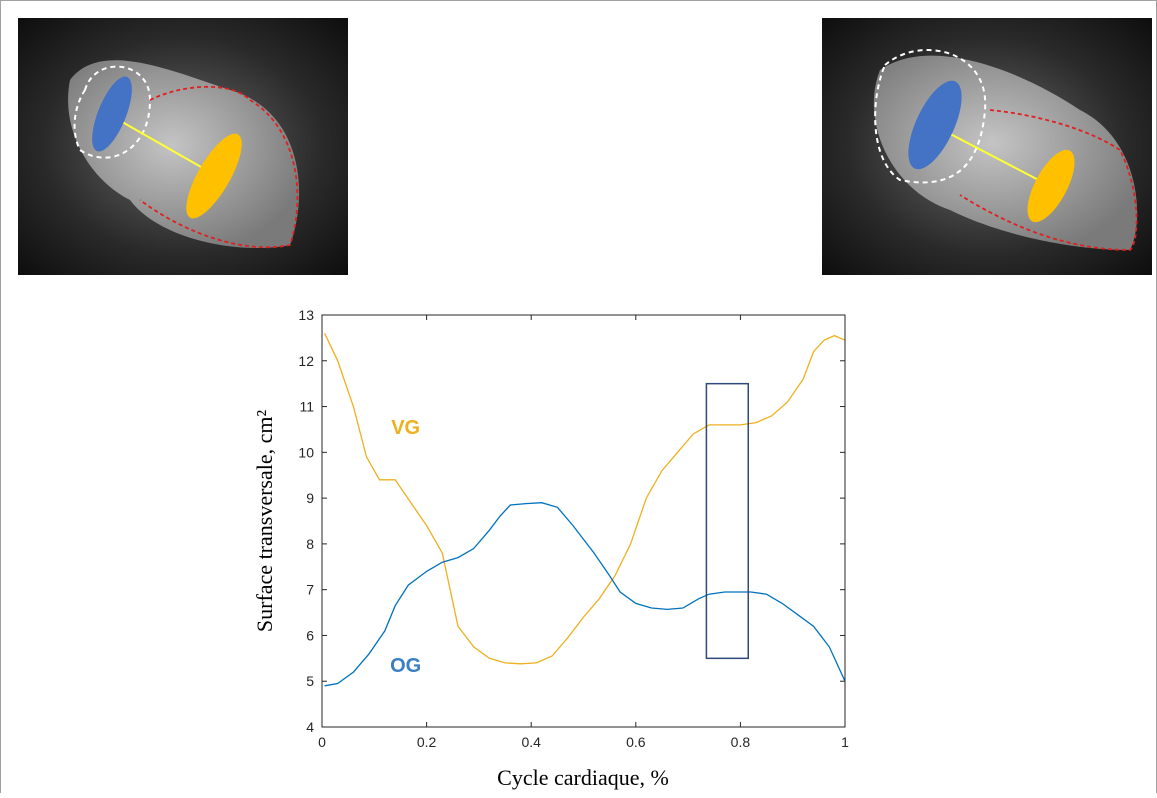 The height and width of the screenshot is (798, 1157). Describe the element at coordinates (322, 742) in the screenshot. I see `x-tick-label: 0` at that location.